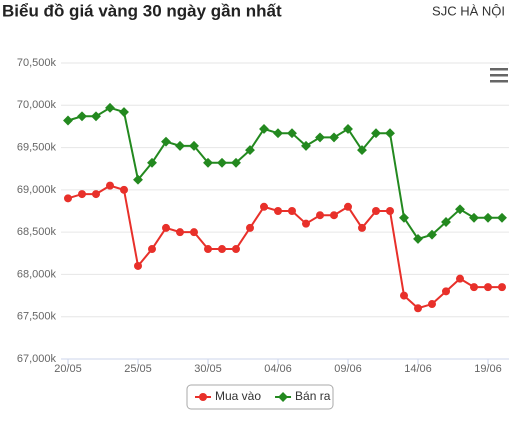 The image size is (520, 423). What do you see at coordinates (68, 369) in the screenshot?
I see `x-tick-label: 20/05` at bounding box center [68, 369].